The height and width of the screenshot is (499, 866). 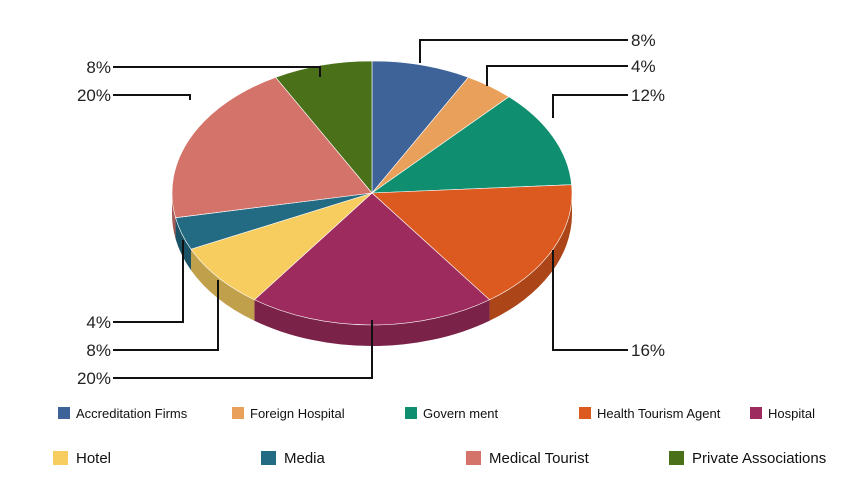 What do you see at coordinates (759, 458) in the screenshot?
I see `legend-label: Private Associations` at bounding box center [759, 458].